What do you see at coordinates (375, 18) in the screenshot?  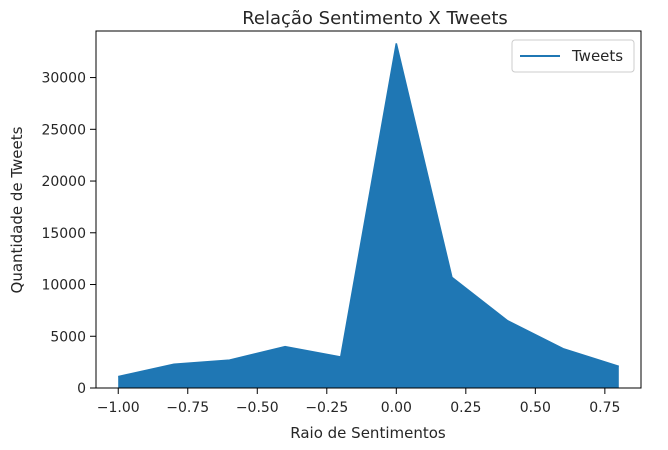 I see `chart-title: Relação Sentimento X Tweets` at bounding box center [375, 18].